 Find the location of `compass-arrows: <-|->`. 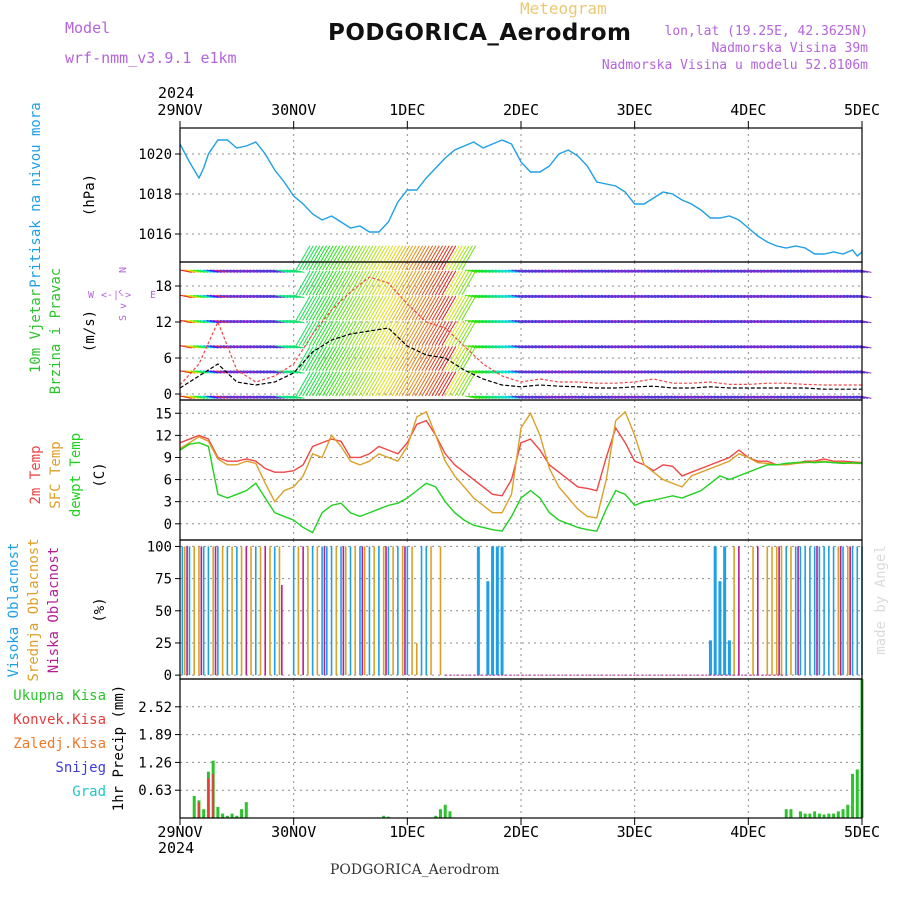

compass-arrows: <-|-> is located at coordinates (116, 295).